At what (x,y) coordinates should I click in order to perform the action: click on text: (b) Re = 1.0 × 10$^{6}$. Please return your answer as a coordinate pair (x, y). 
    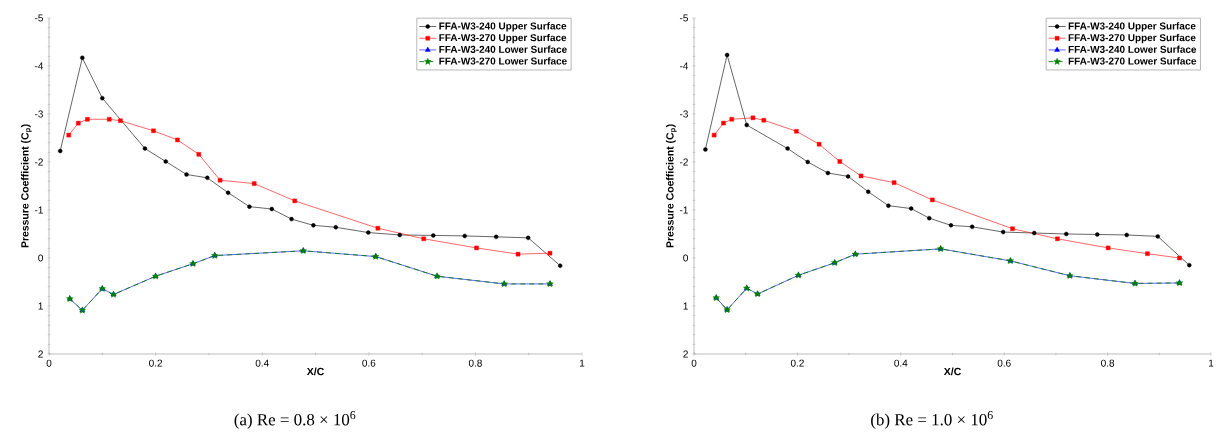
    Looking at the image, I should click on (932, 420).